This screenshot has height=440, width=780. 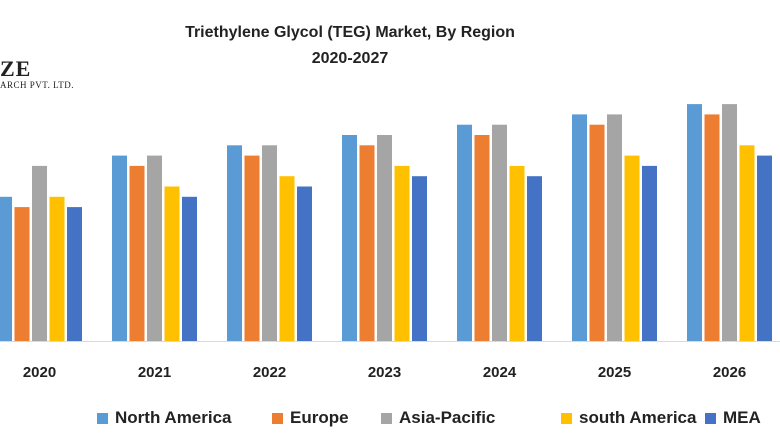 I want to click on bar-mea-2022, so click(x=304, y=263).